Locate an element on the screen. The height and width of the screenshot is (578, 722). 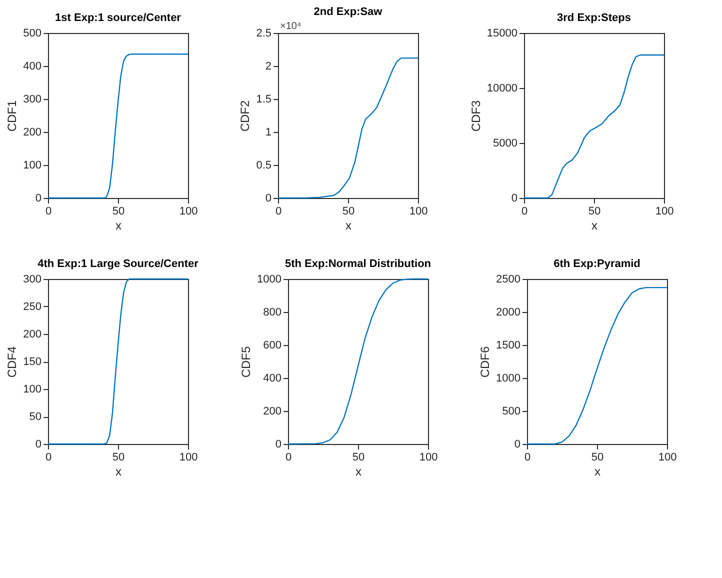
chart-title: 5th Exp:Normal Distribution is located at coordinates (358, 264).